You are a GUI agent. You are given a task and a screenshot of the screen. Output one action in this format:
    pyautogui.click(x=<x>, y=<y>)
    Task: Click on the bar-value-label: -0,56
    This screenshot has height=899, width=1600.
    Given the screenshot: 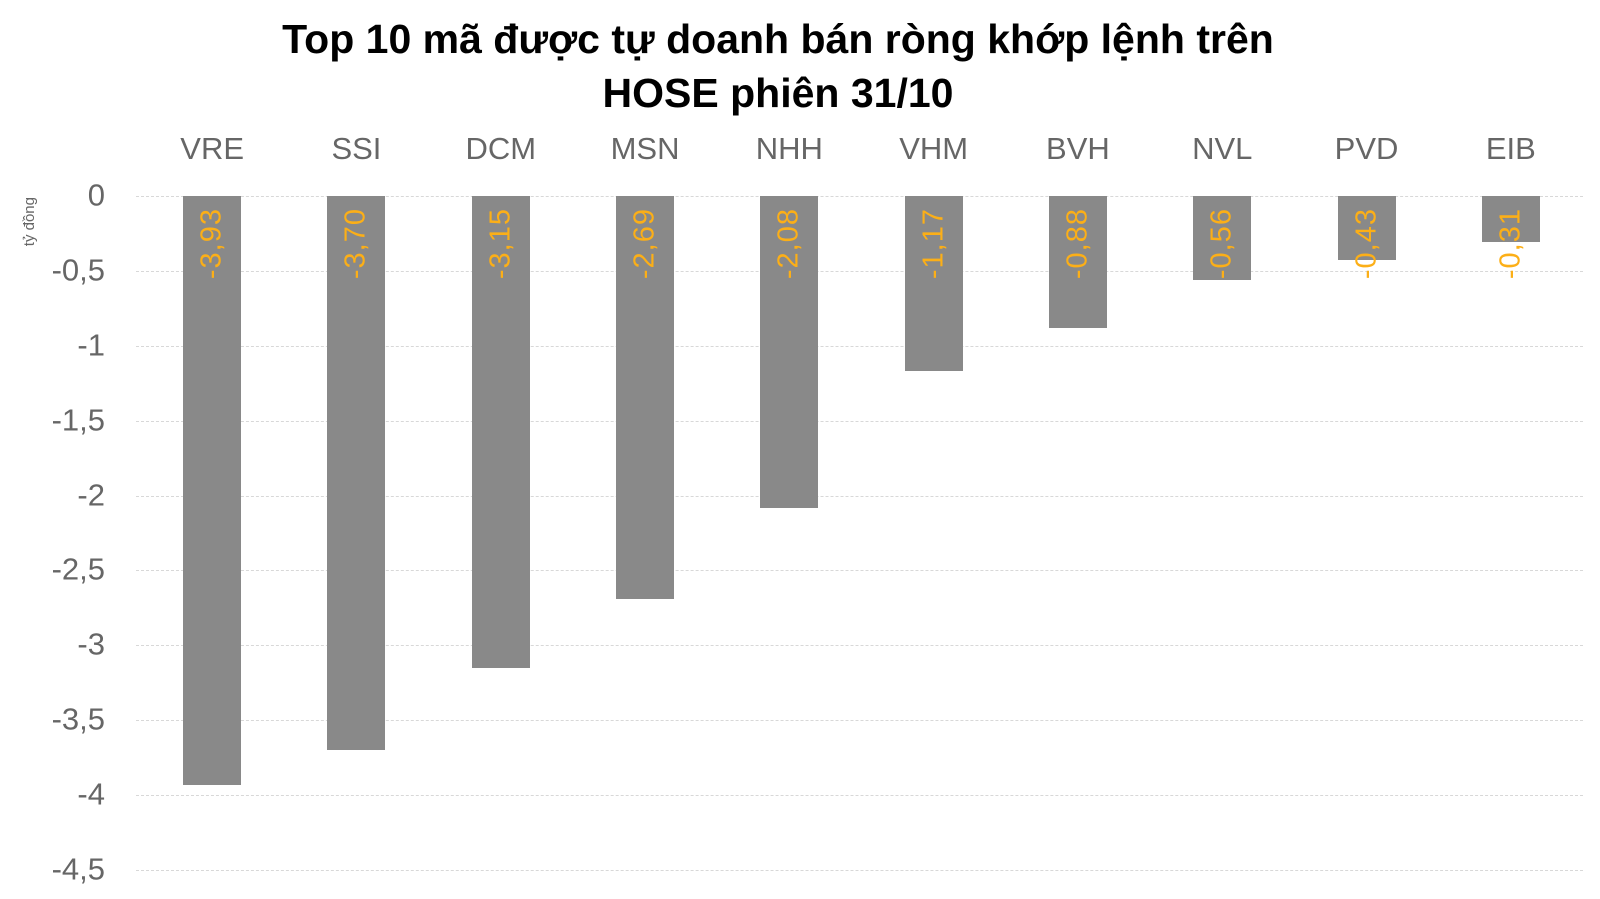 What is the action you would take?
    pyautogui.click(x=1221, y=244)
    